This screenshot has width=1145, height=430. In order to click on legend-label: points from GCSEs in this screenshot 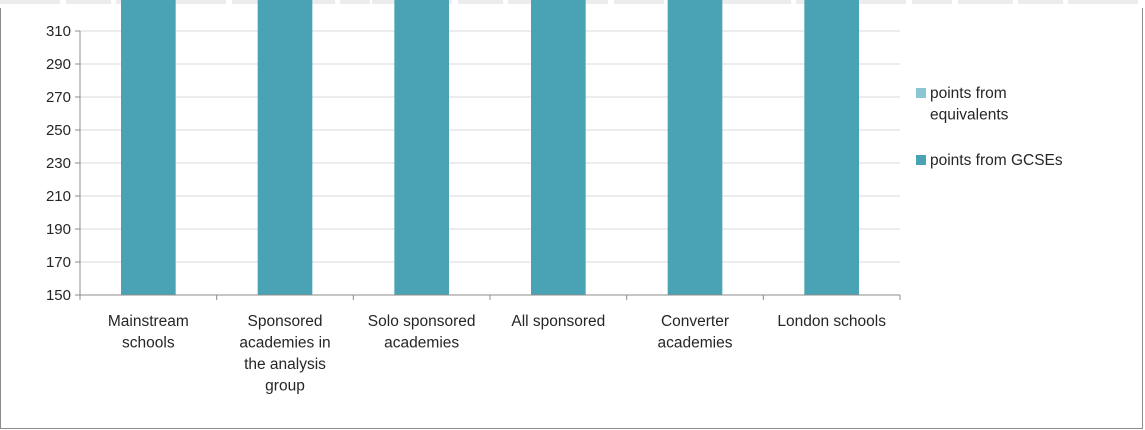, I will do `click(996, 160)`.